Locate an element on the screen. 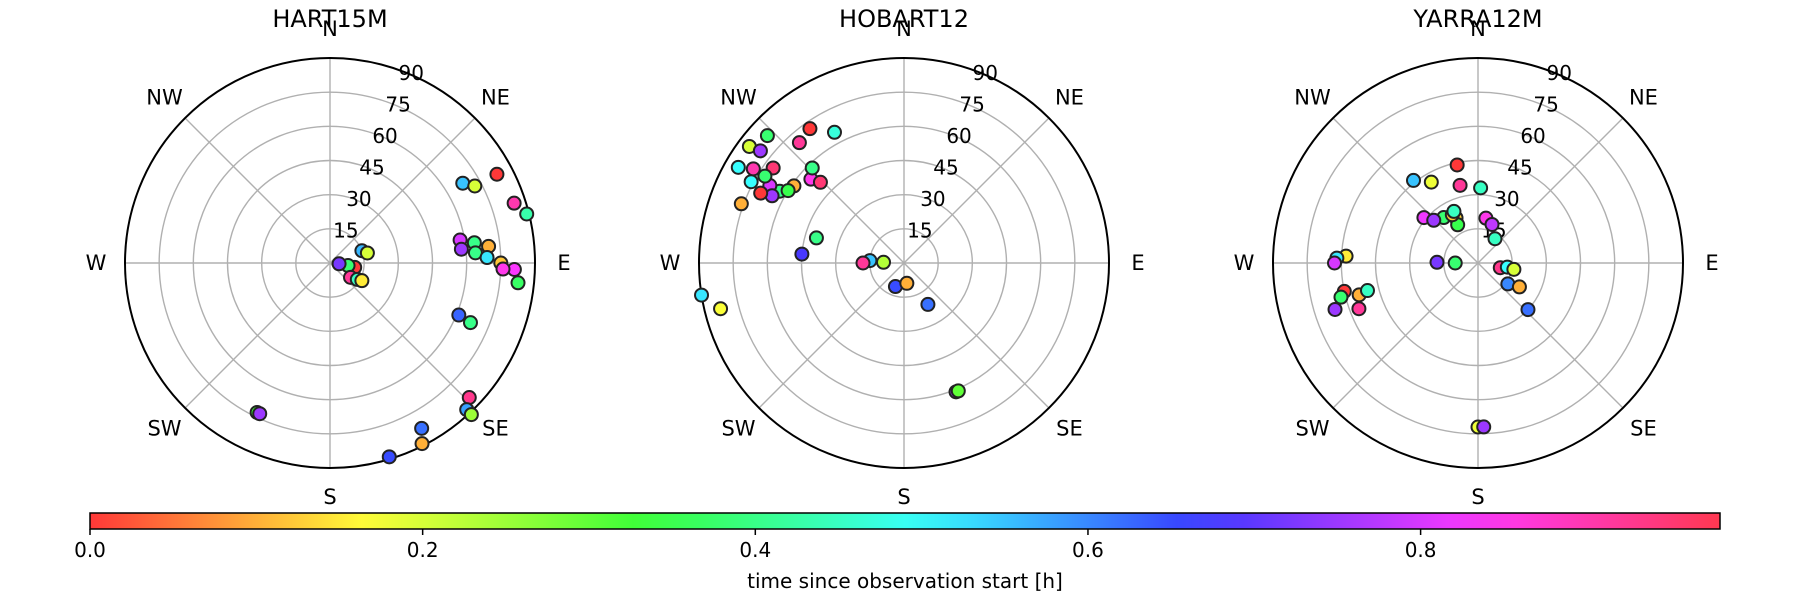 The height and width of the screenshot is (600, 1800). plot-title: HART15M is located at coordinates (329, 19).